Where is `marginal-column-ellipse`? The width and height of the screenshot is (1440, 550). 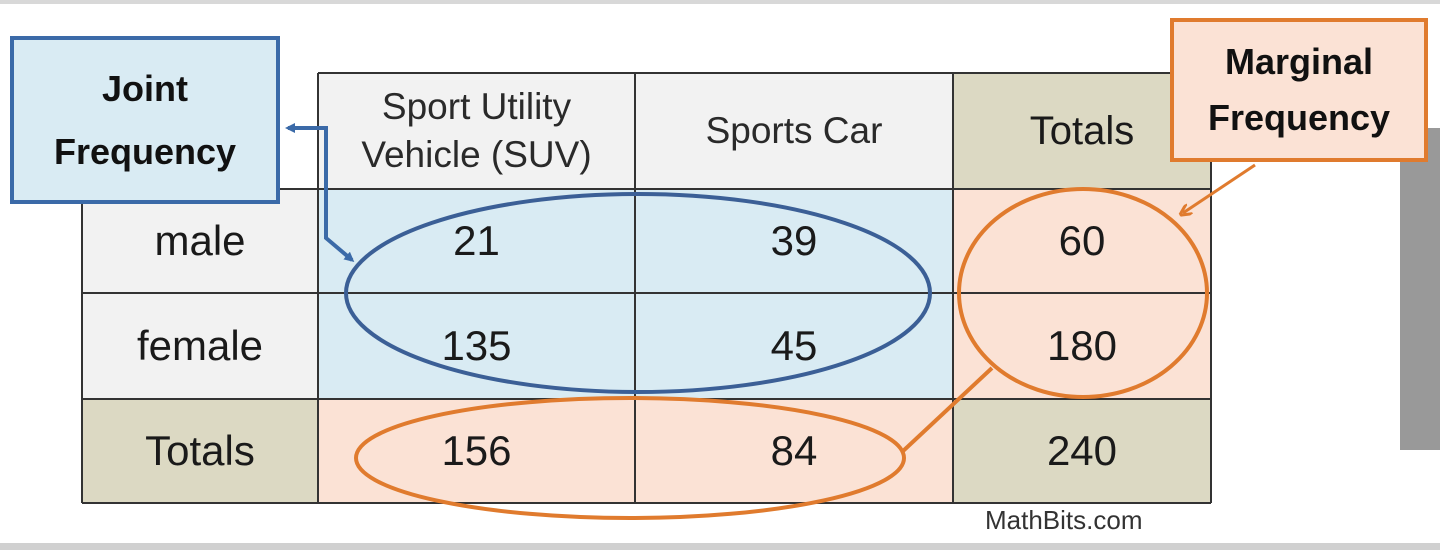
marginal-column-ellipse is located at coordinates (1083, 293).